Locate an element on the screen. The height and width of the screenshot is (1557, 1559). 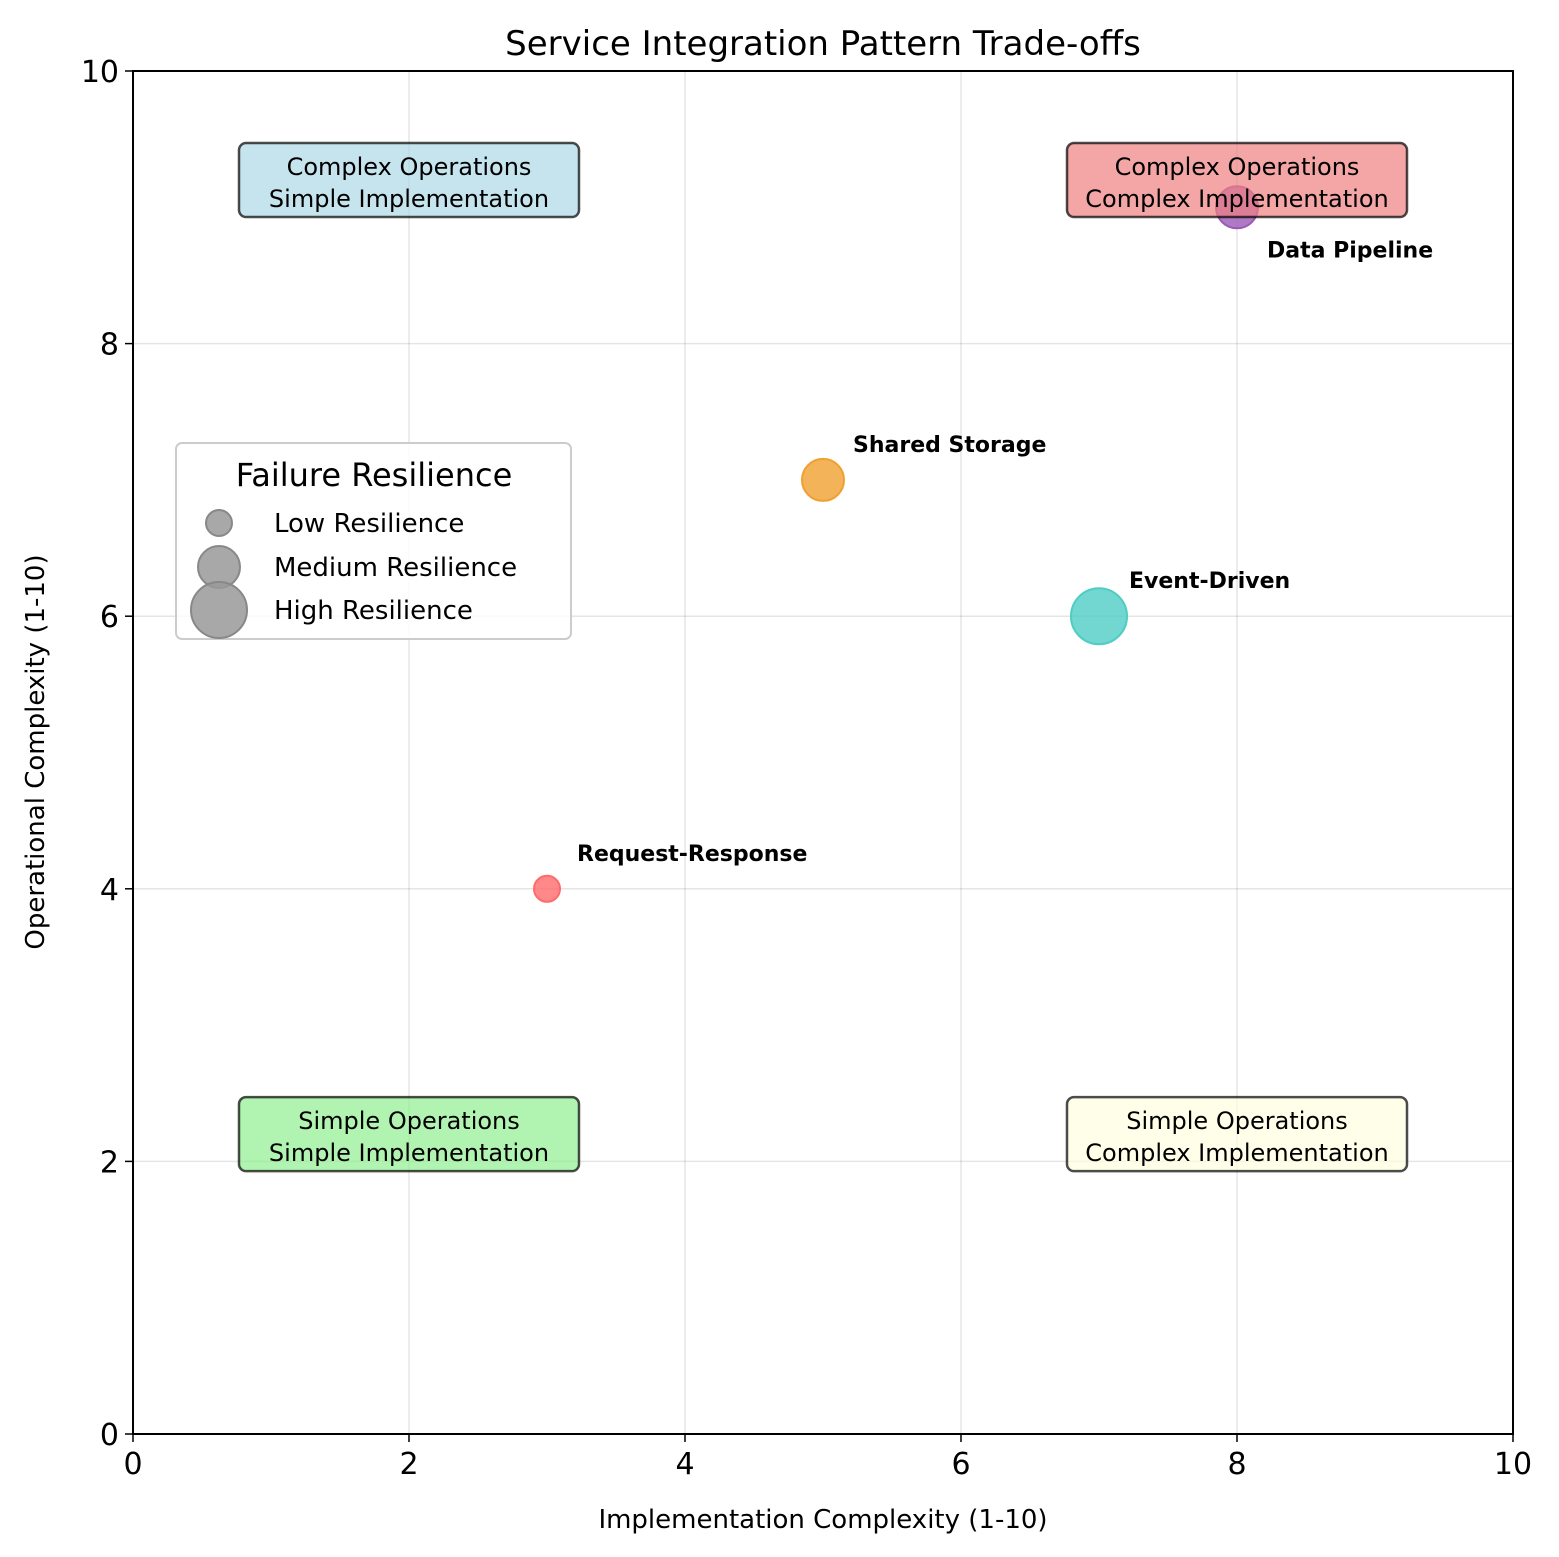
y-tick-label: 4 is located at coordinates (109, 890).